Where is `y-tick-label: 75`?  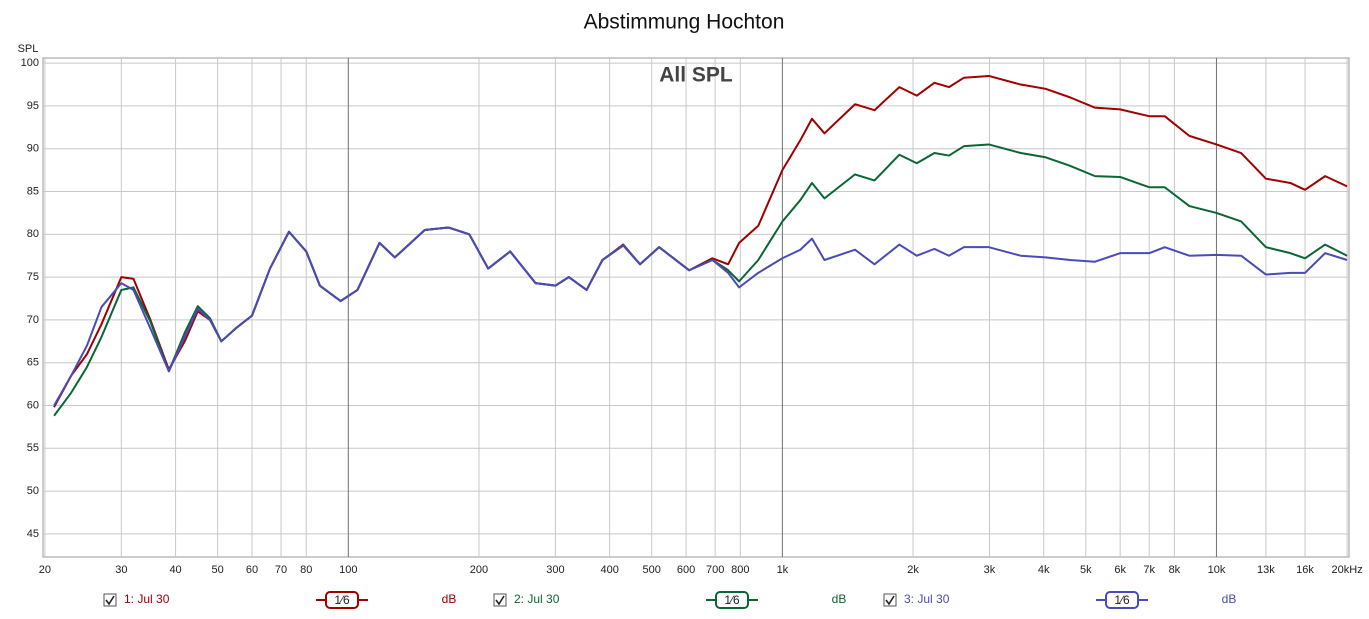
y-tick-label: 75 is located at coordinates (33, 277).